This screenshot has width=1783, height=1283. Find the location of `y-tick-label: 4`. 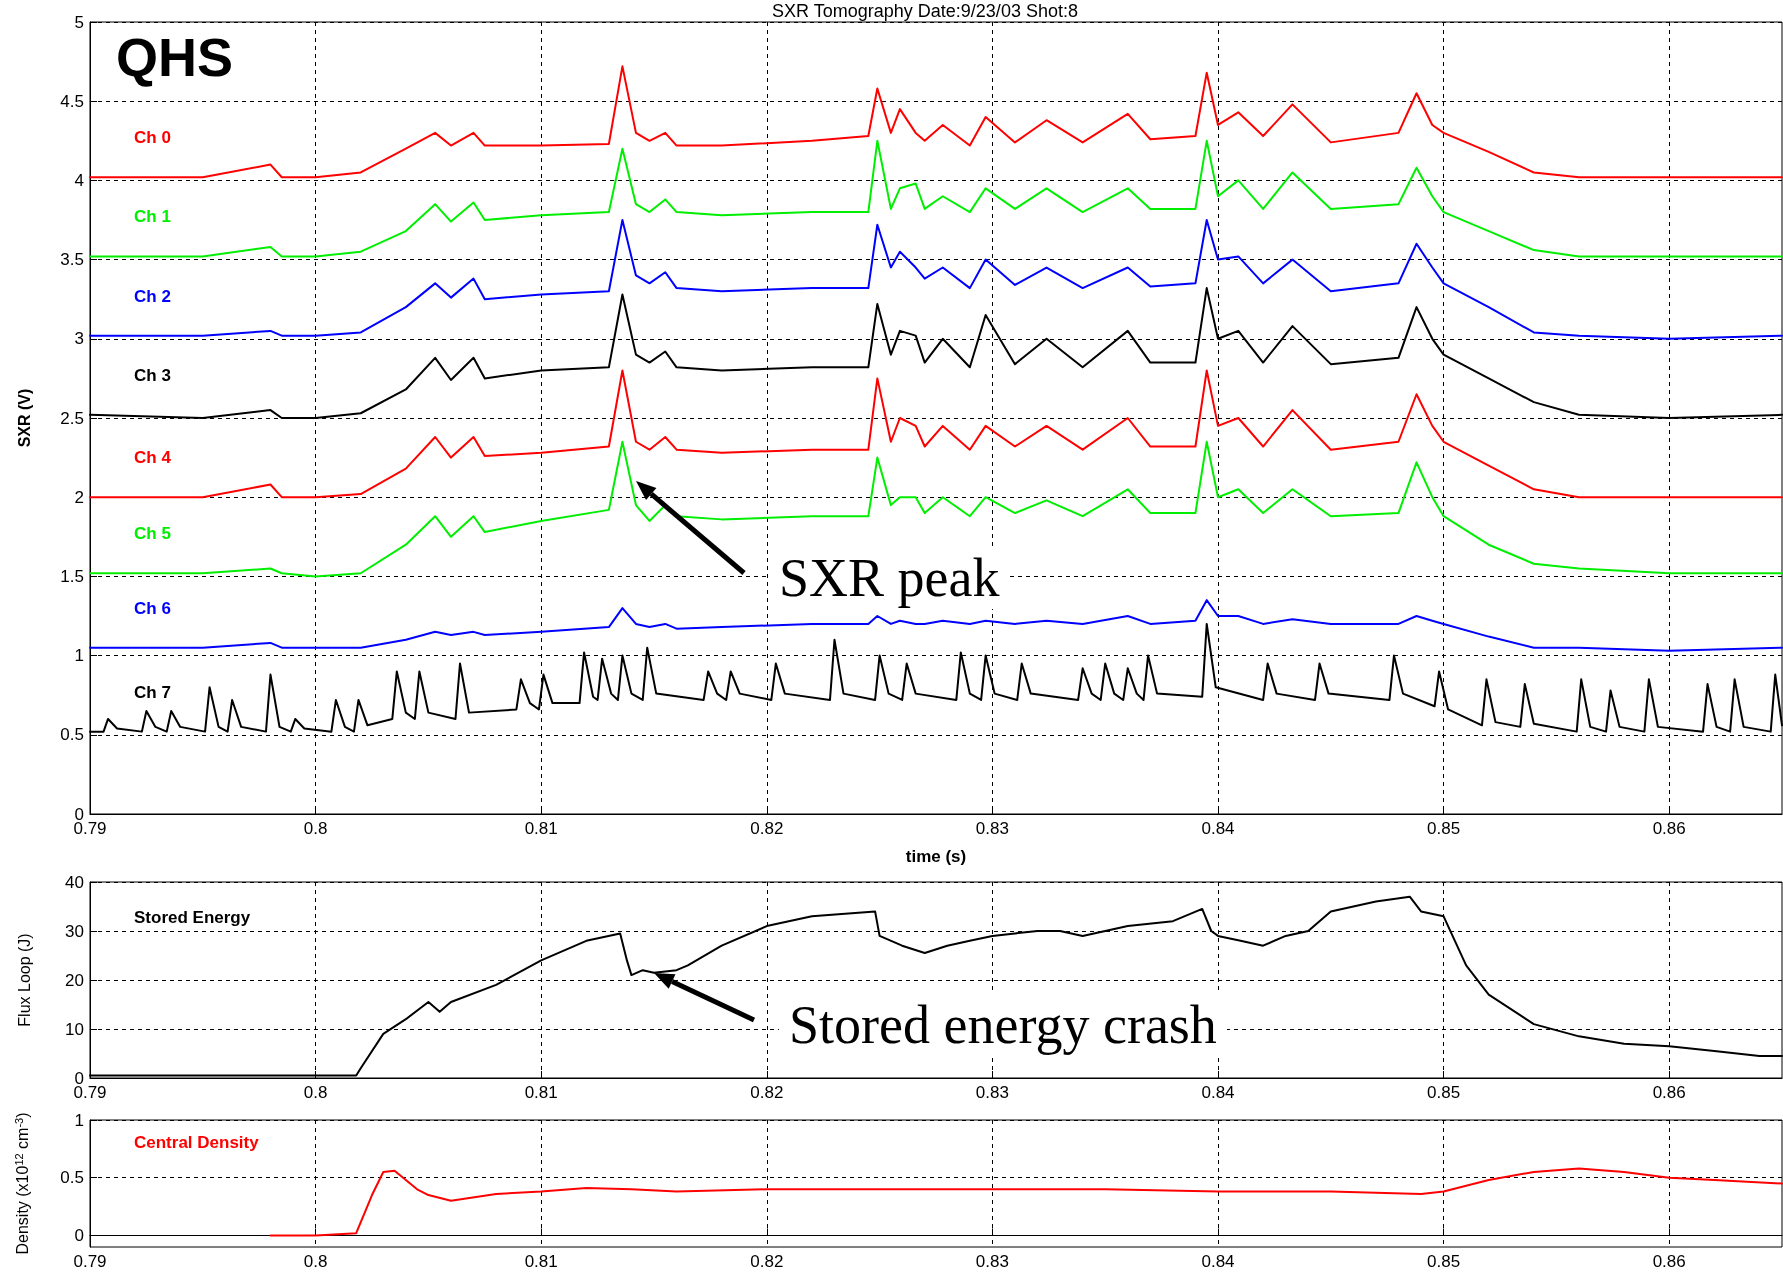

y-tick-label: 4 is located at coordinates (79, 180).